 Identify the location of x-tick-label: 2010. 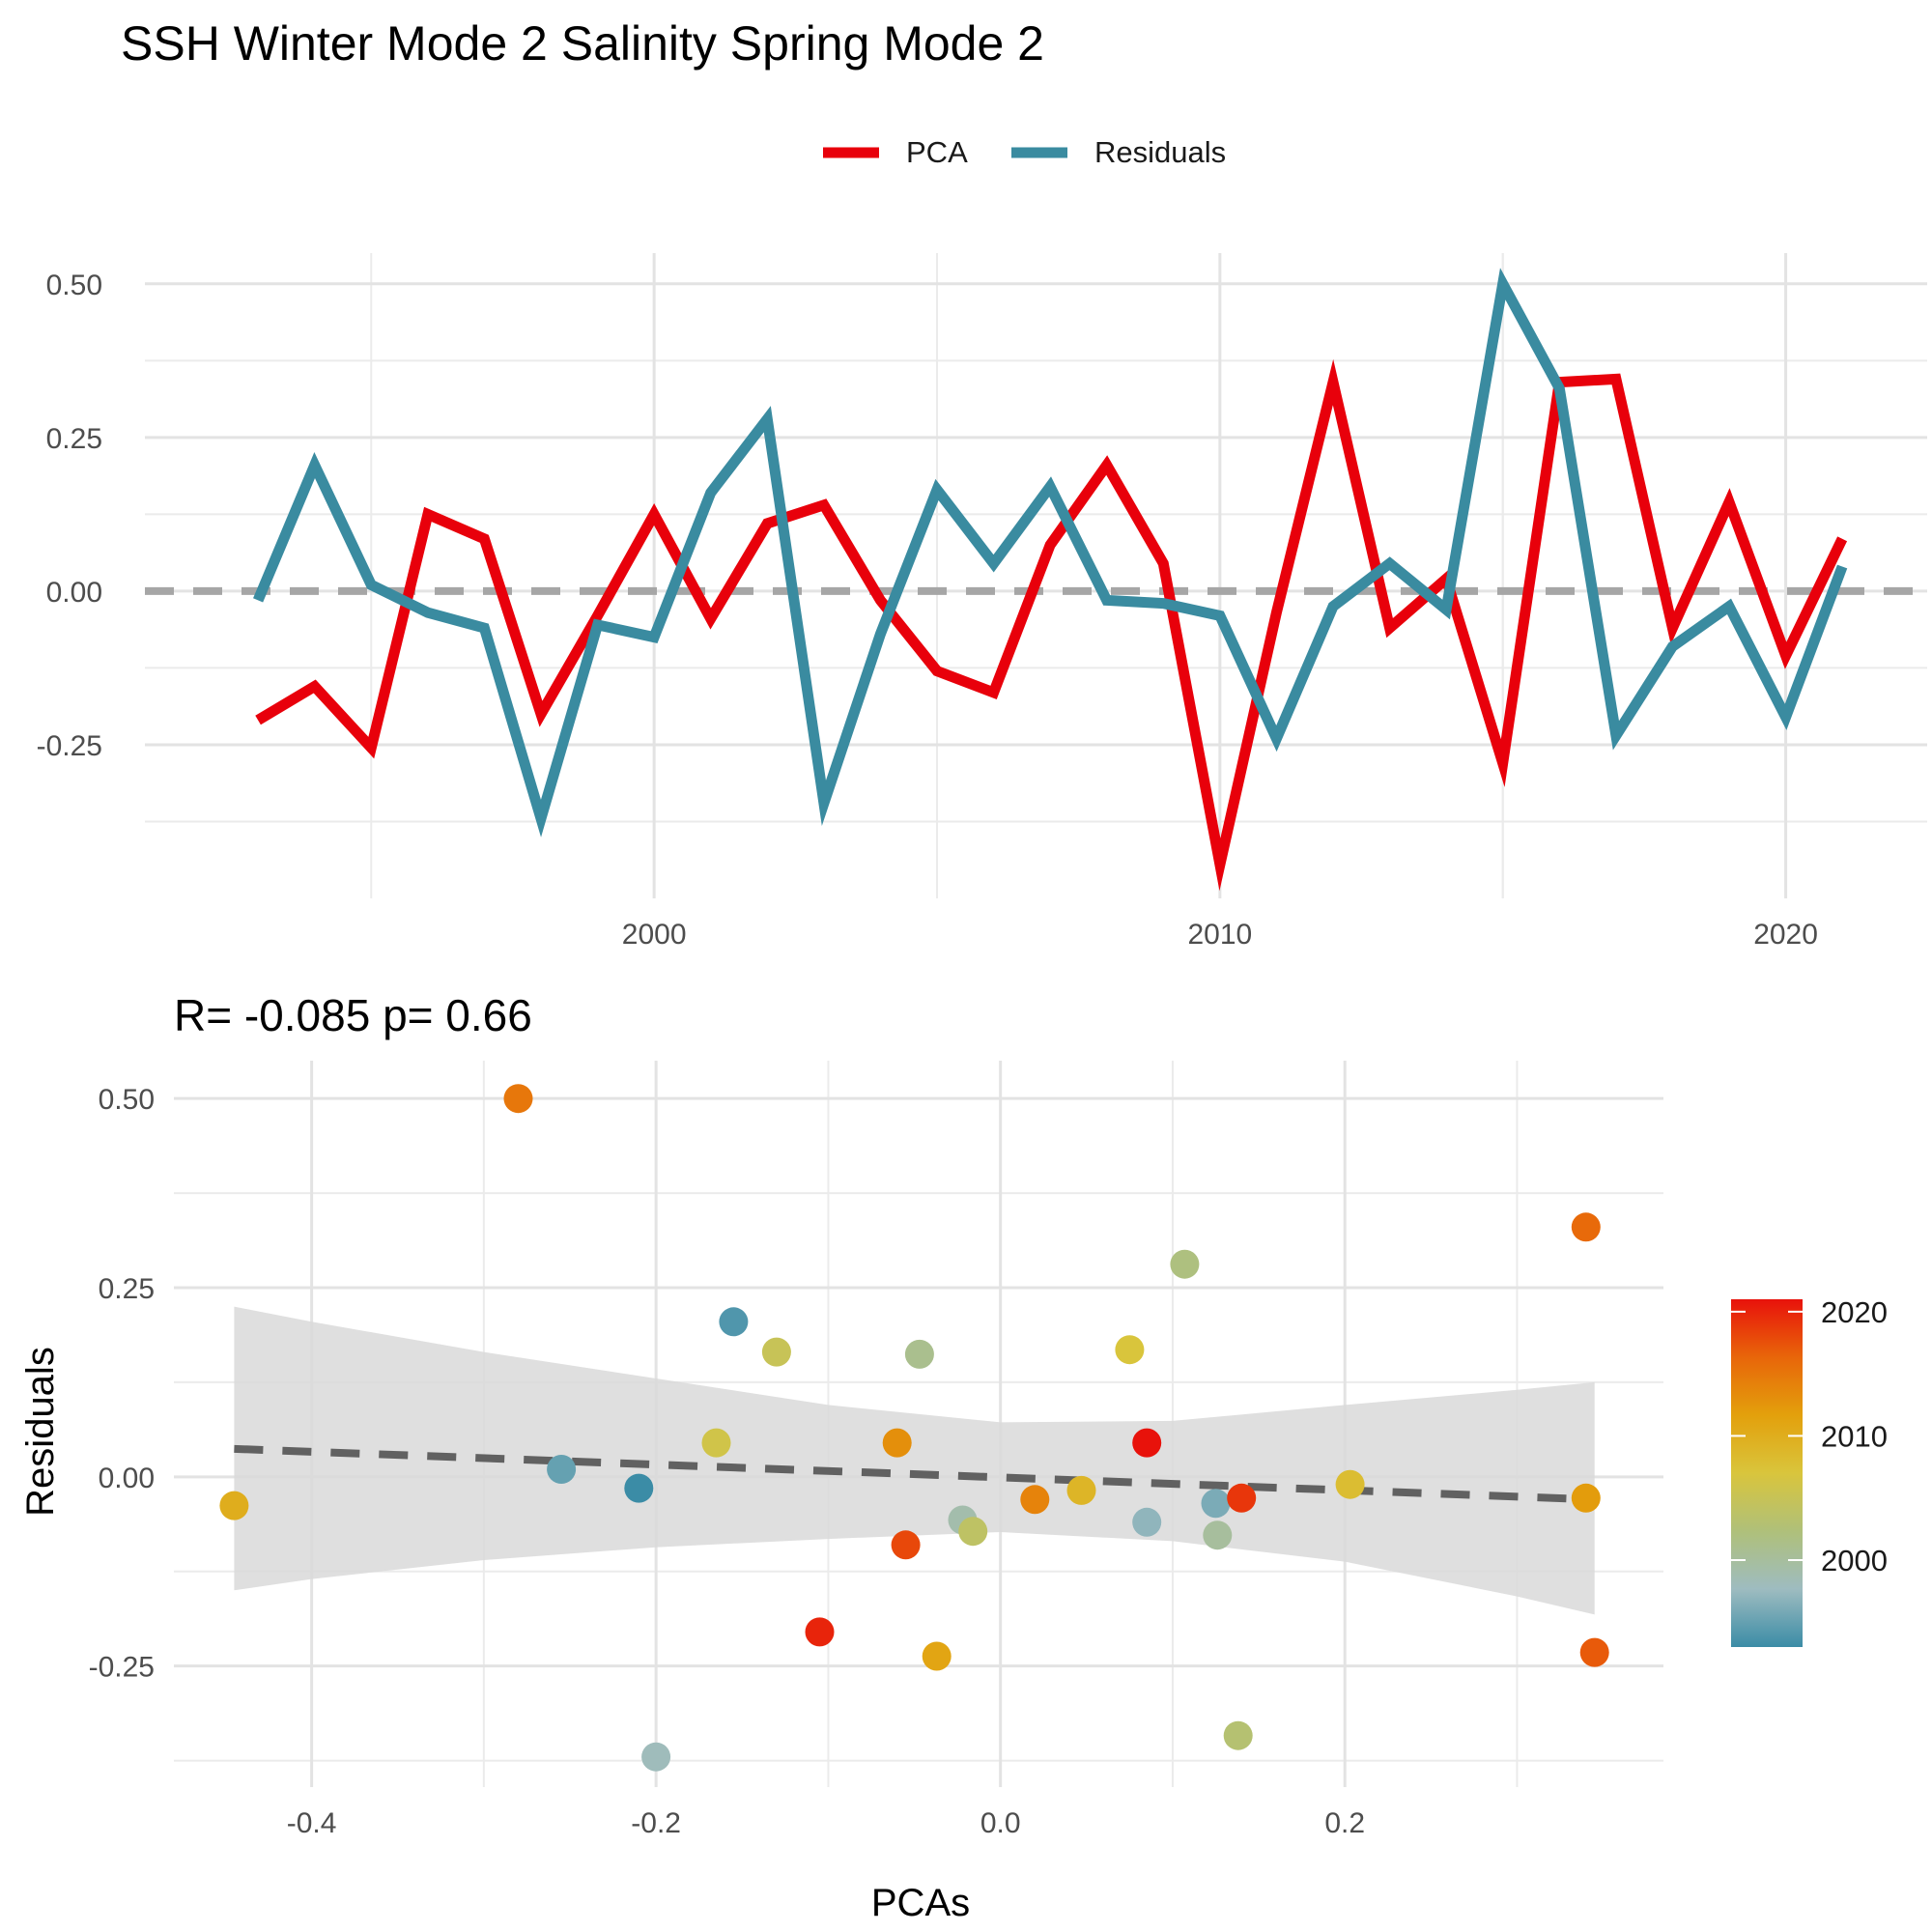
(1219, 935).